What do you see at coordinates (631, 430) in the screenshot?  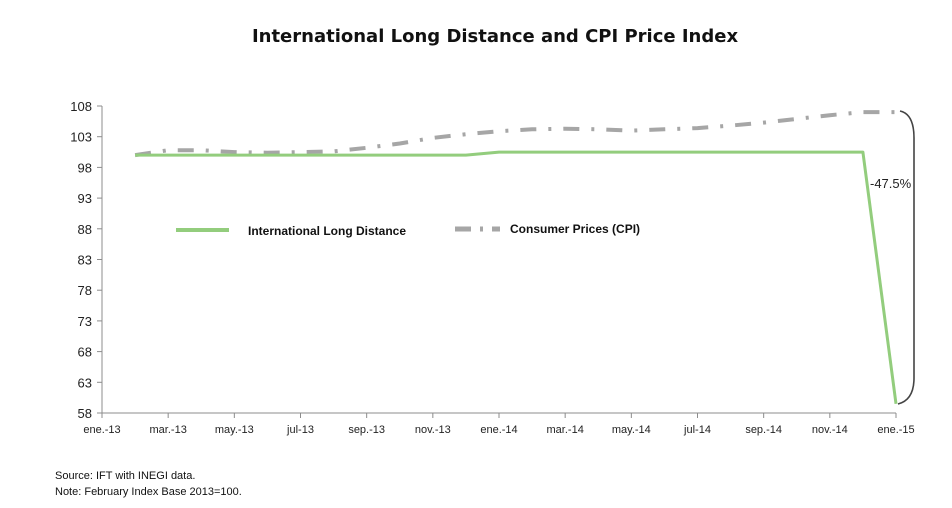 I see `x-tick-label: may.-14` at bounding box center [631, 430].